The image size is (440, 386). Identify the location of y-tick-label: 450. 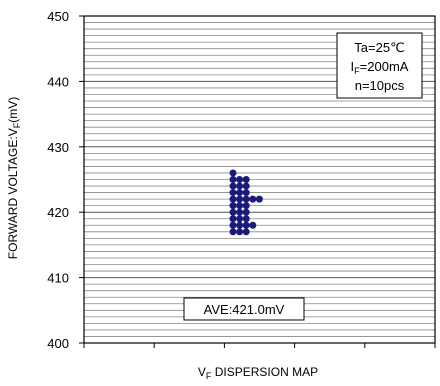
(58, 16).